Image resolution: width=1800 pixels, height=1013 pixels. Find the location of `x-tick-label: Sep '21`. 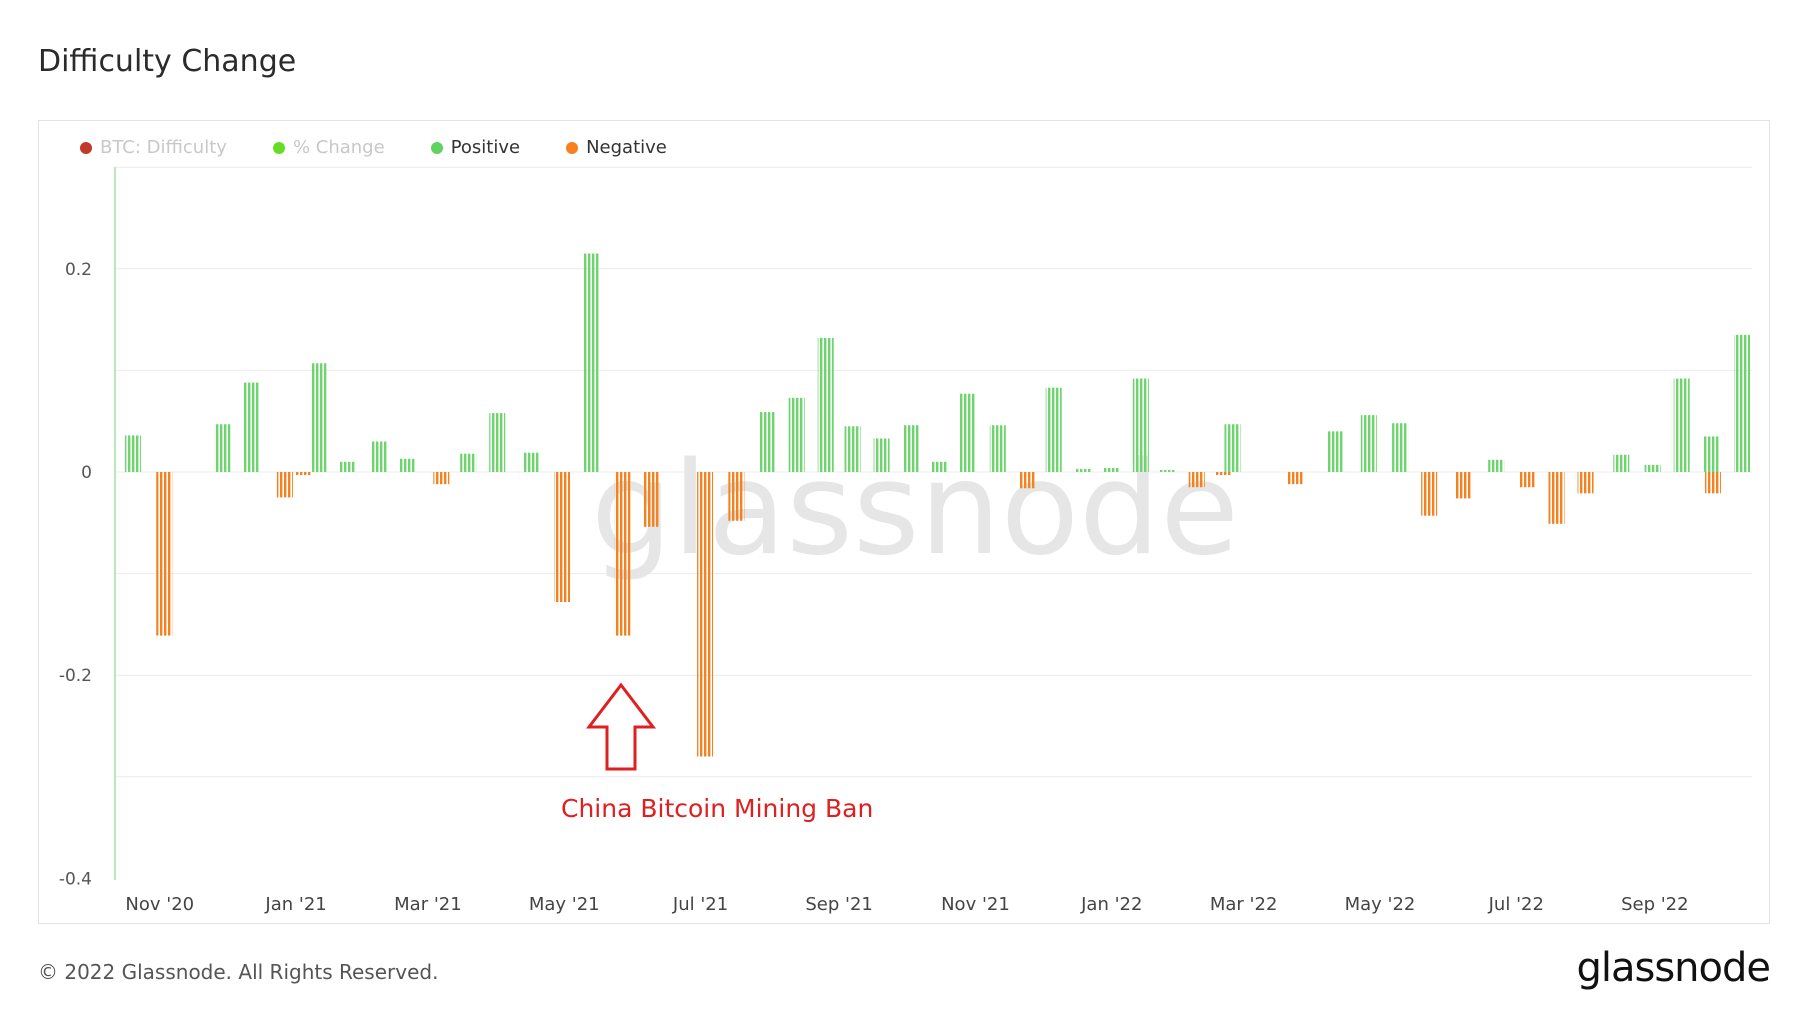

x-tick-label: Sep '21 is located at coordinates (839, 904).